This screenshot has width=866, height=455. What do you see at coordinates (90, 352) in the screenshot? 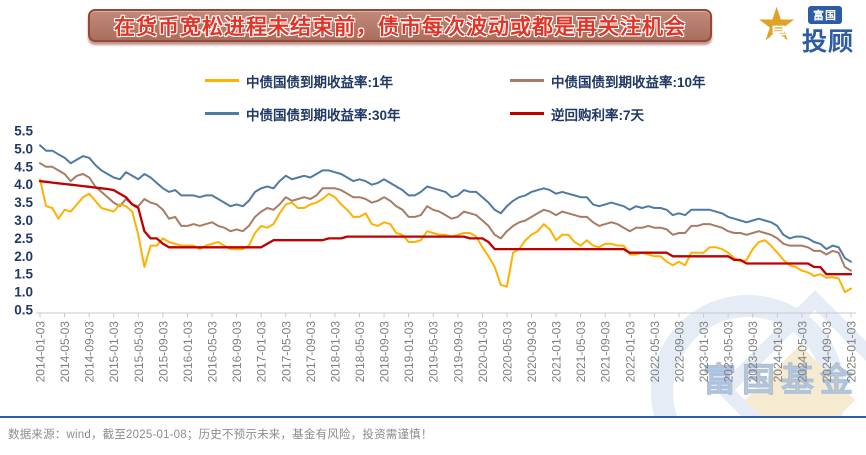
I see `x-axis-label: 2014-09-03` at bounding box center [90, 352].